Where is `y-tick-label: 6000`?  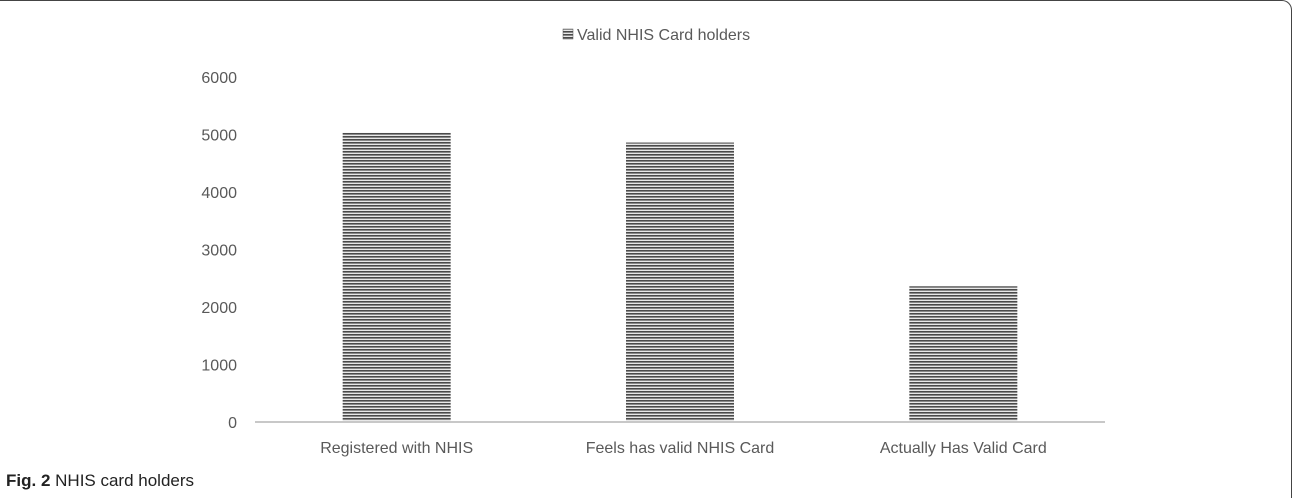
y-tick-label: 6000 is located at coordinates (219, 78).